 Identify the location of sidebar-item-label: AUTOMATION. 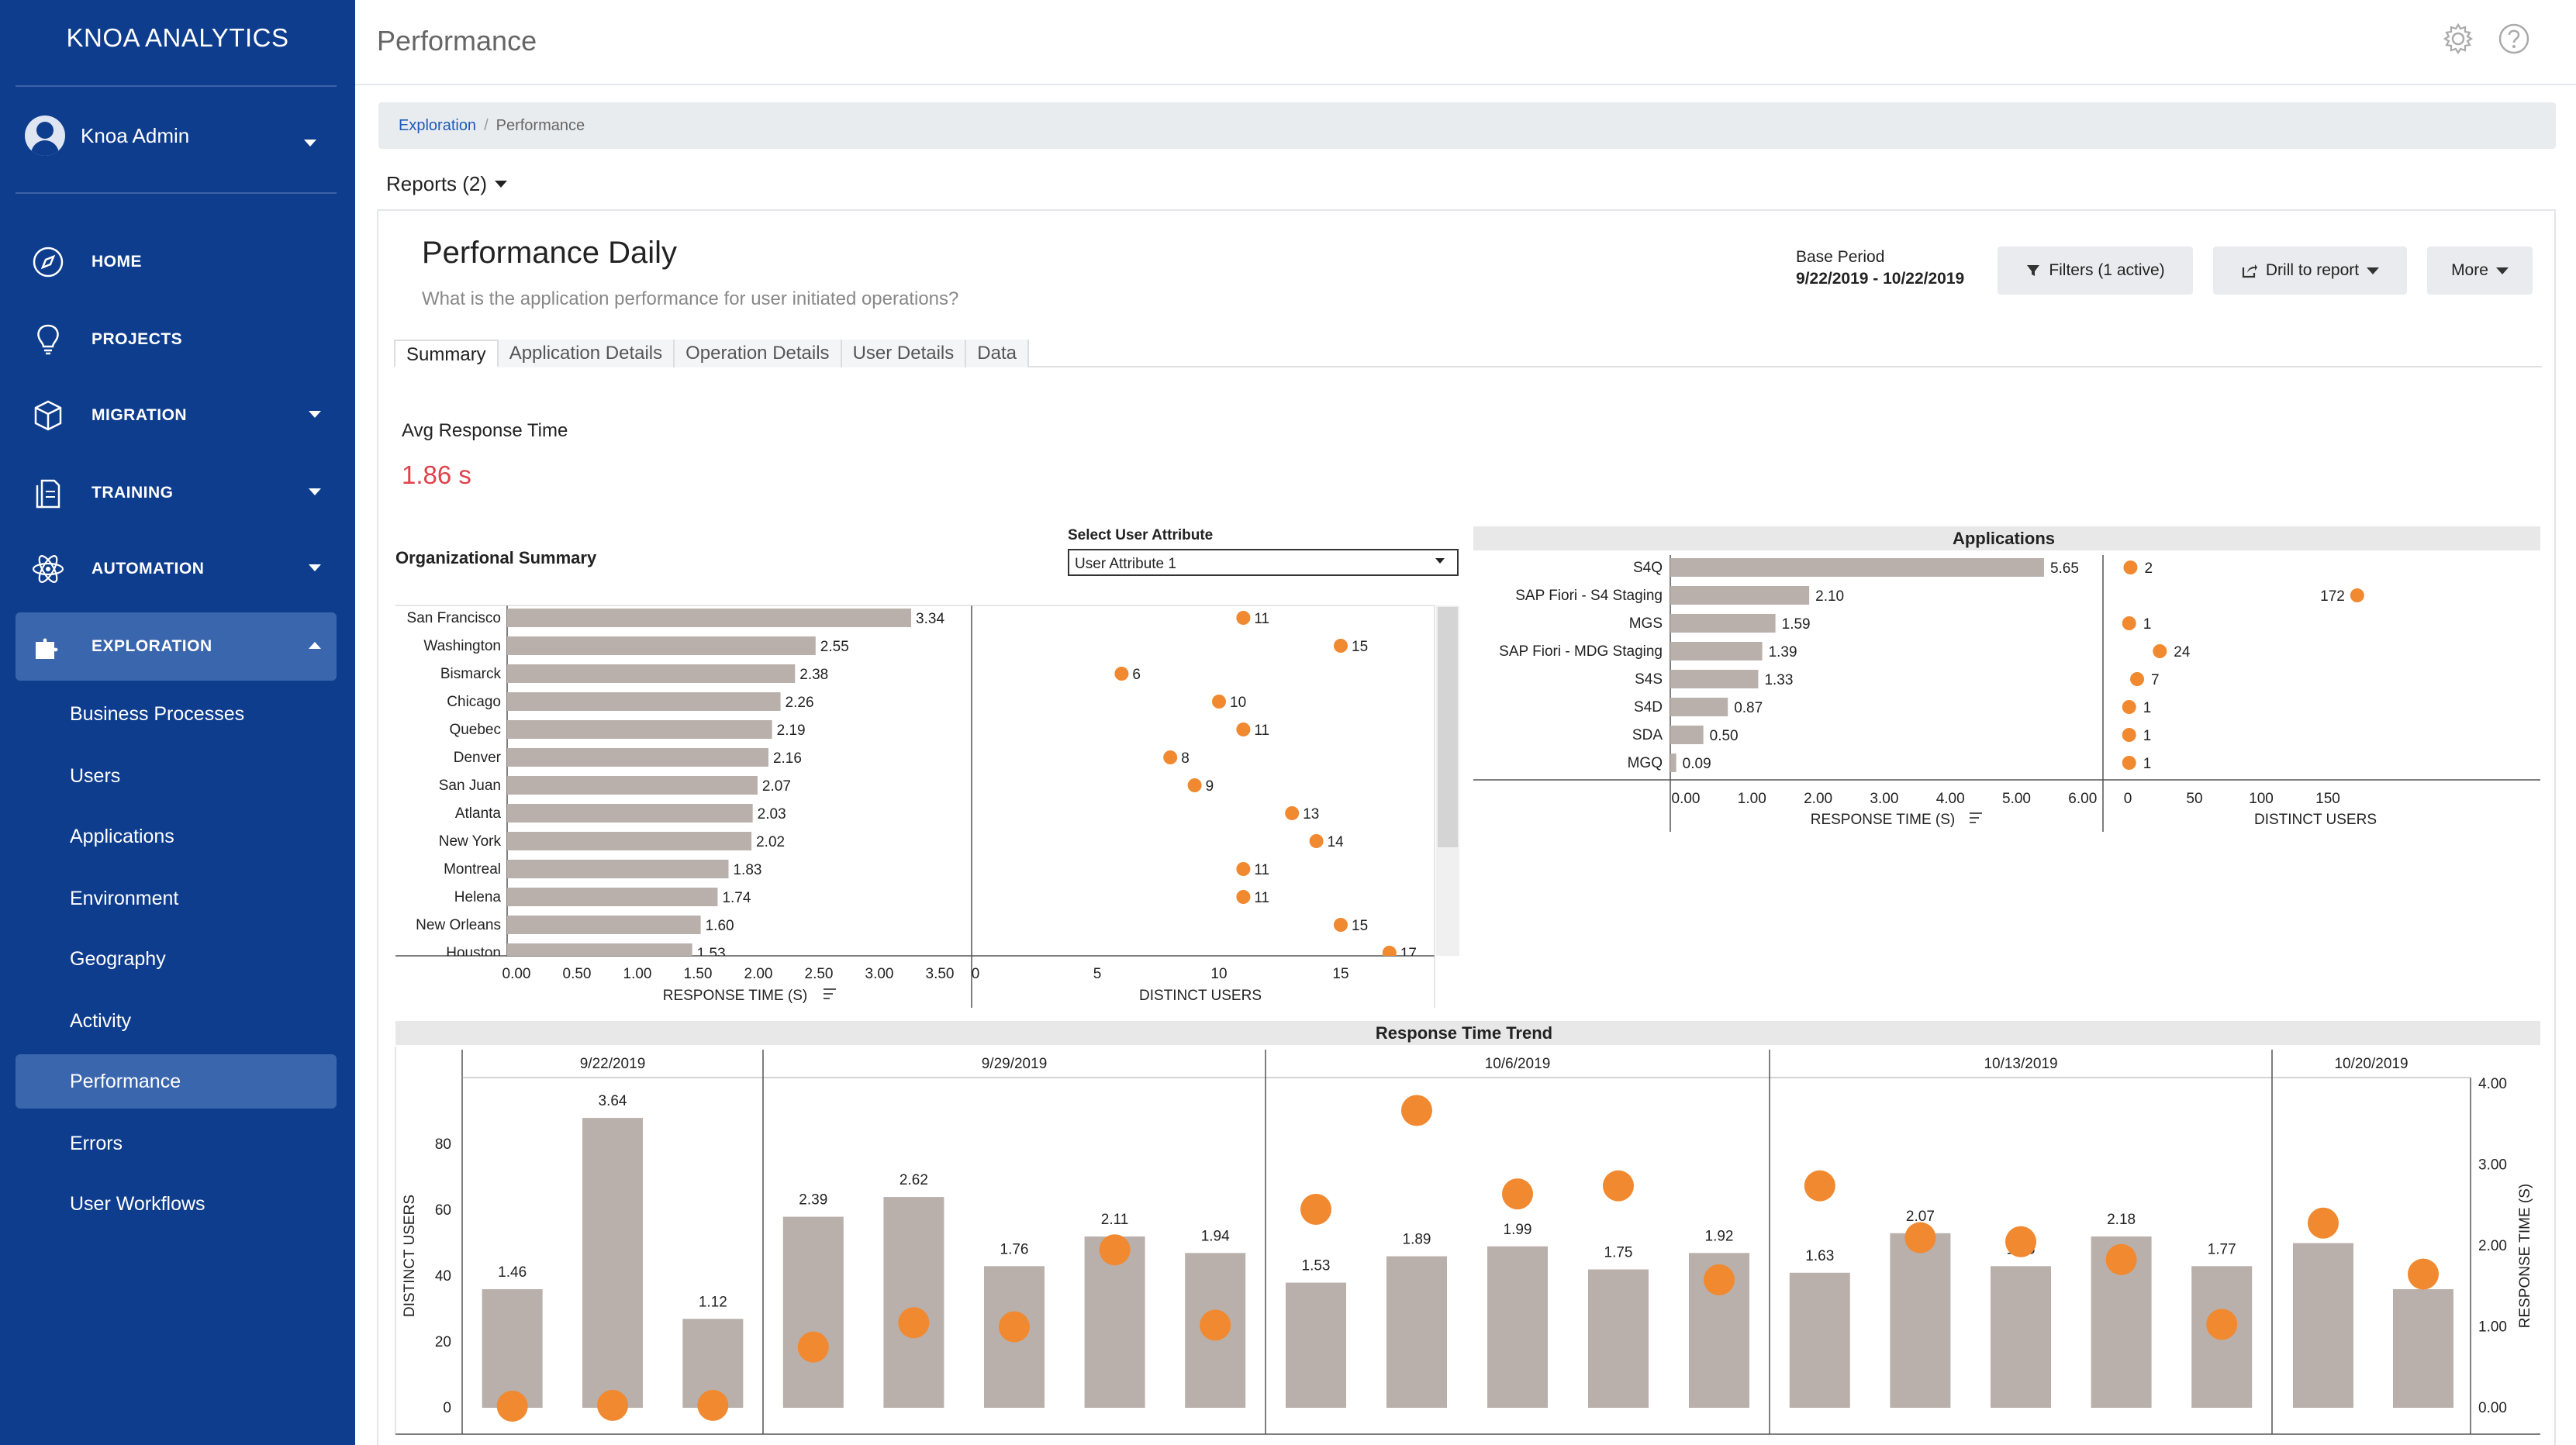
(148, 569).